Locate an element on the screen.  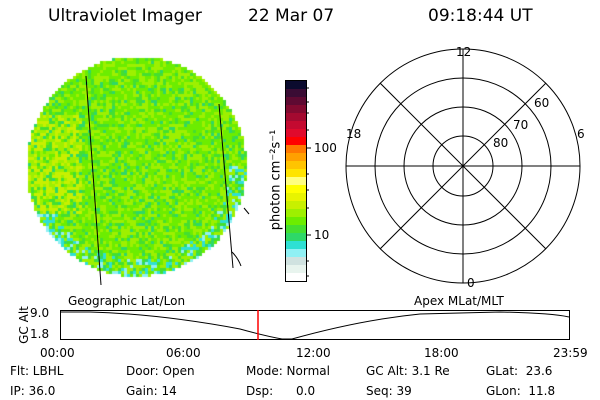
door: Door: Open is located at coordinates (160, 371).